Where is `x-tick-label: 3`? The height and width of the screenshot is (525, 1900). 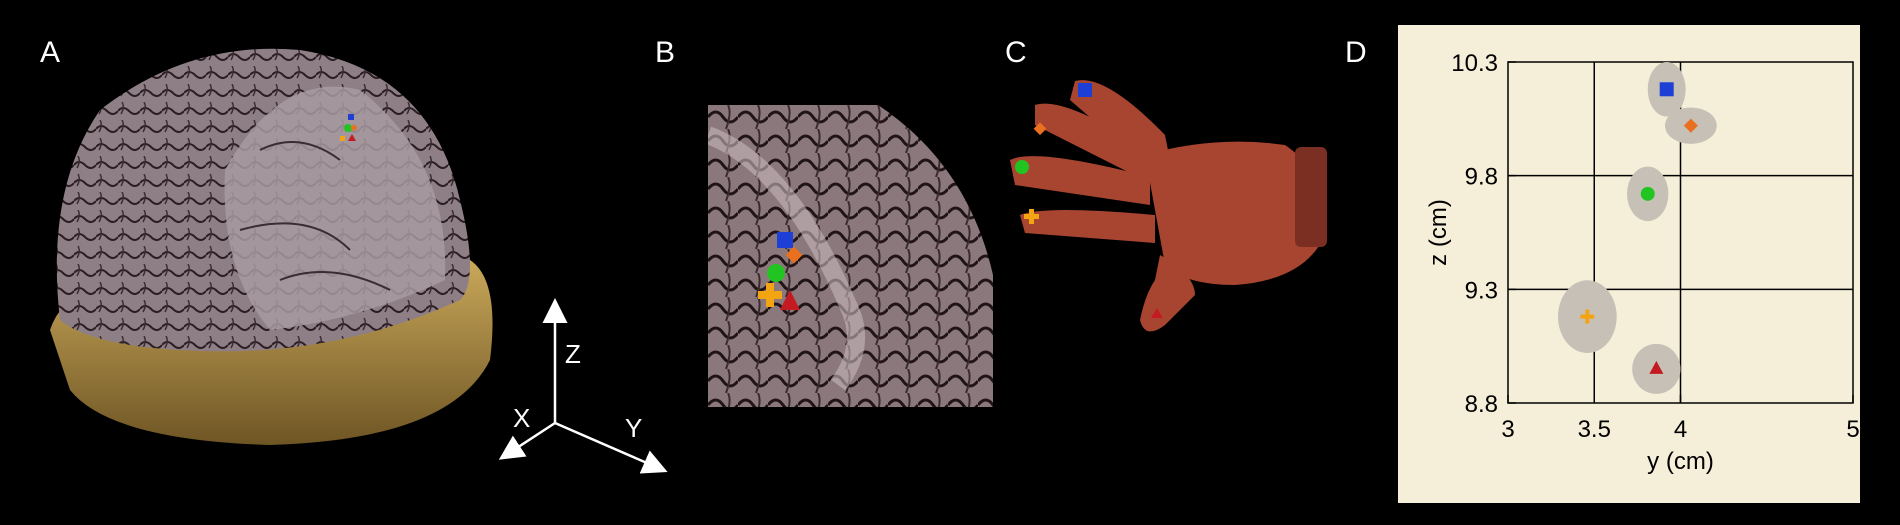 x-tick-label: 3 is located at coordinates (1507, 429).